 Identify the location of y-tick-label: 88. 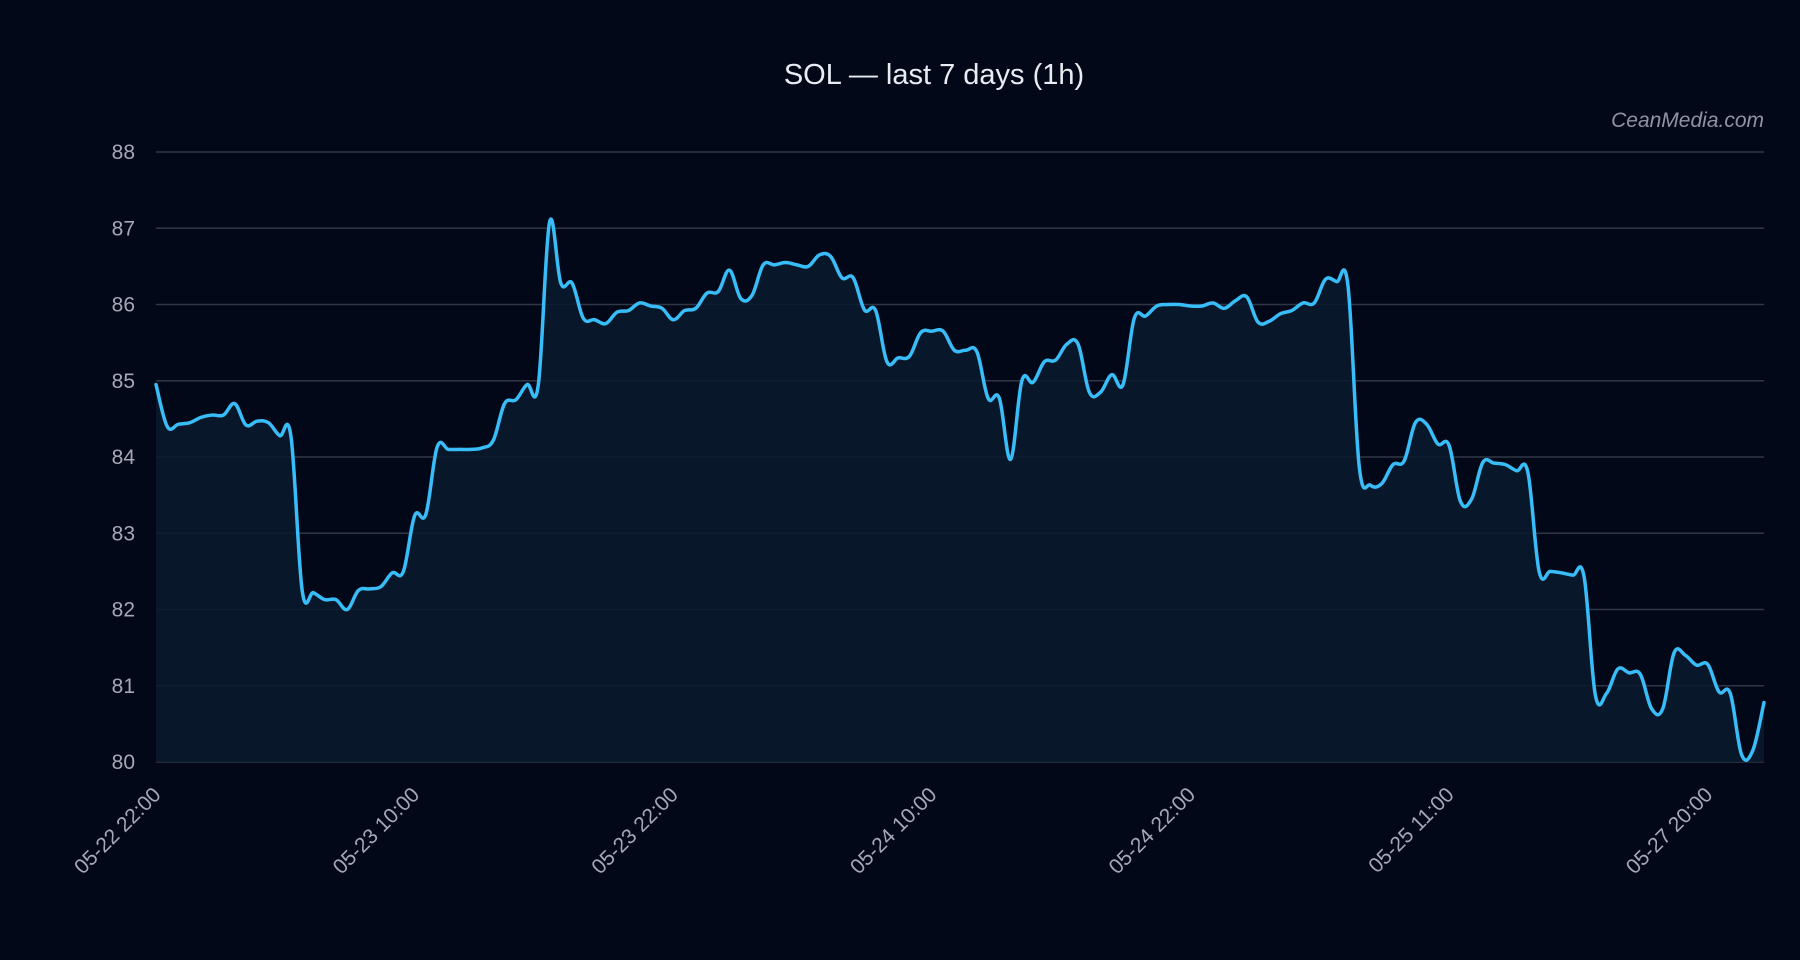
(123, 152).